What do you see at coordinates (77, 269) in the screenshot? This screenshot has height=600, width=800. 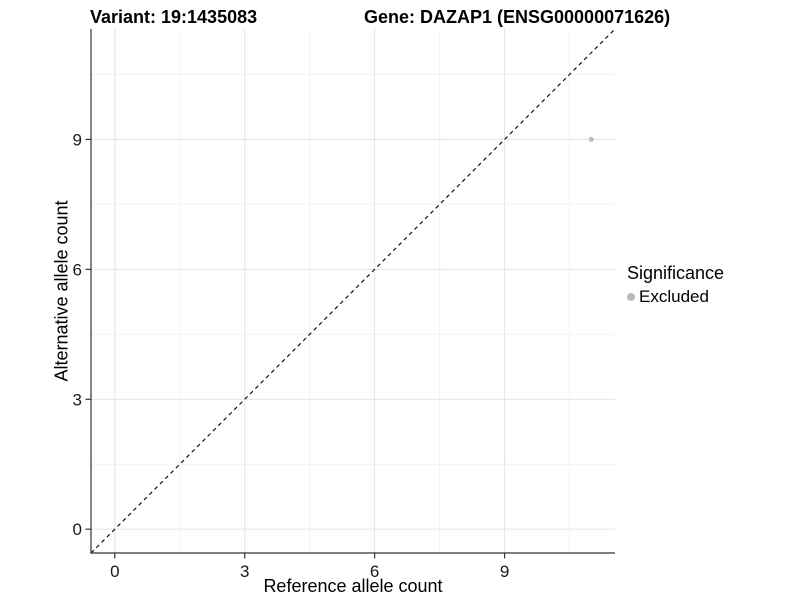 I see `y-tick-label: 6` at bounding box center [77, 269].